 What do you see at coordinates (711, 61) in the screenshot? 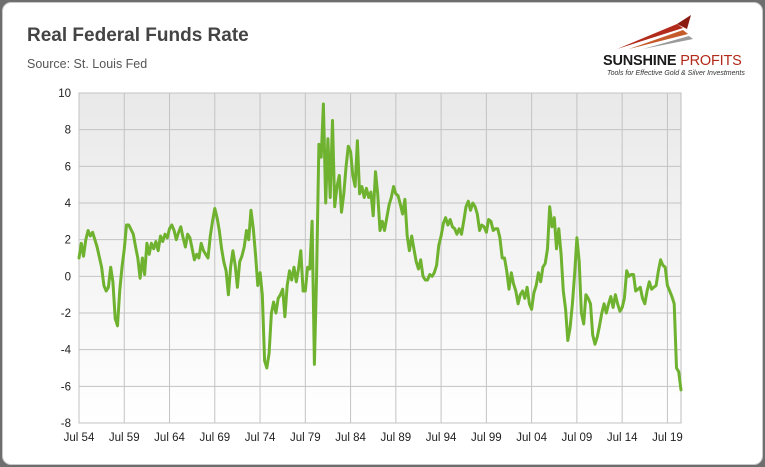
I see `logo-name-part2: PROFITS` at bounding box center [711, 61].